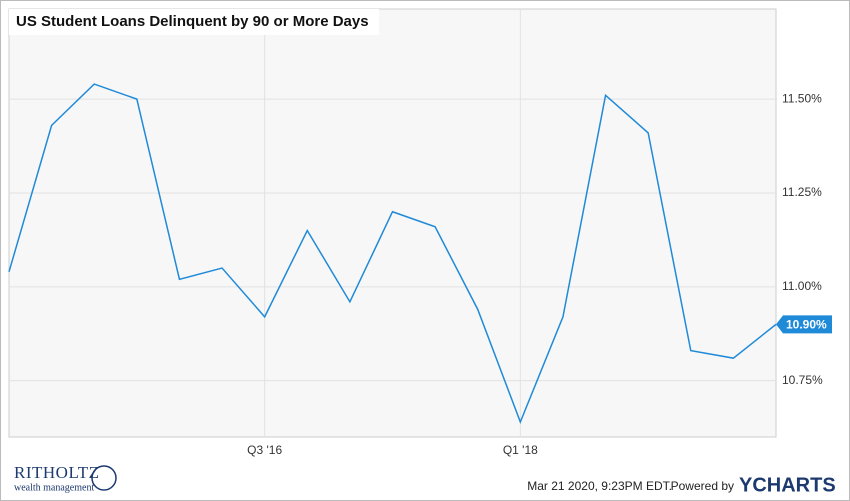 The height and width of the screenshot is (501, 850). What do you see at coordinates (702, 486) in the screenshot?
I see `powered-by: Powered by` at bounding box center [702, 486].